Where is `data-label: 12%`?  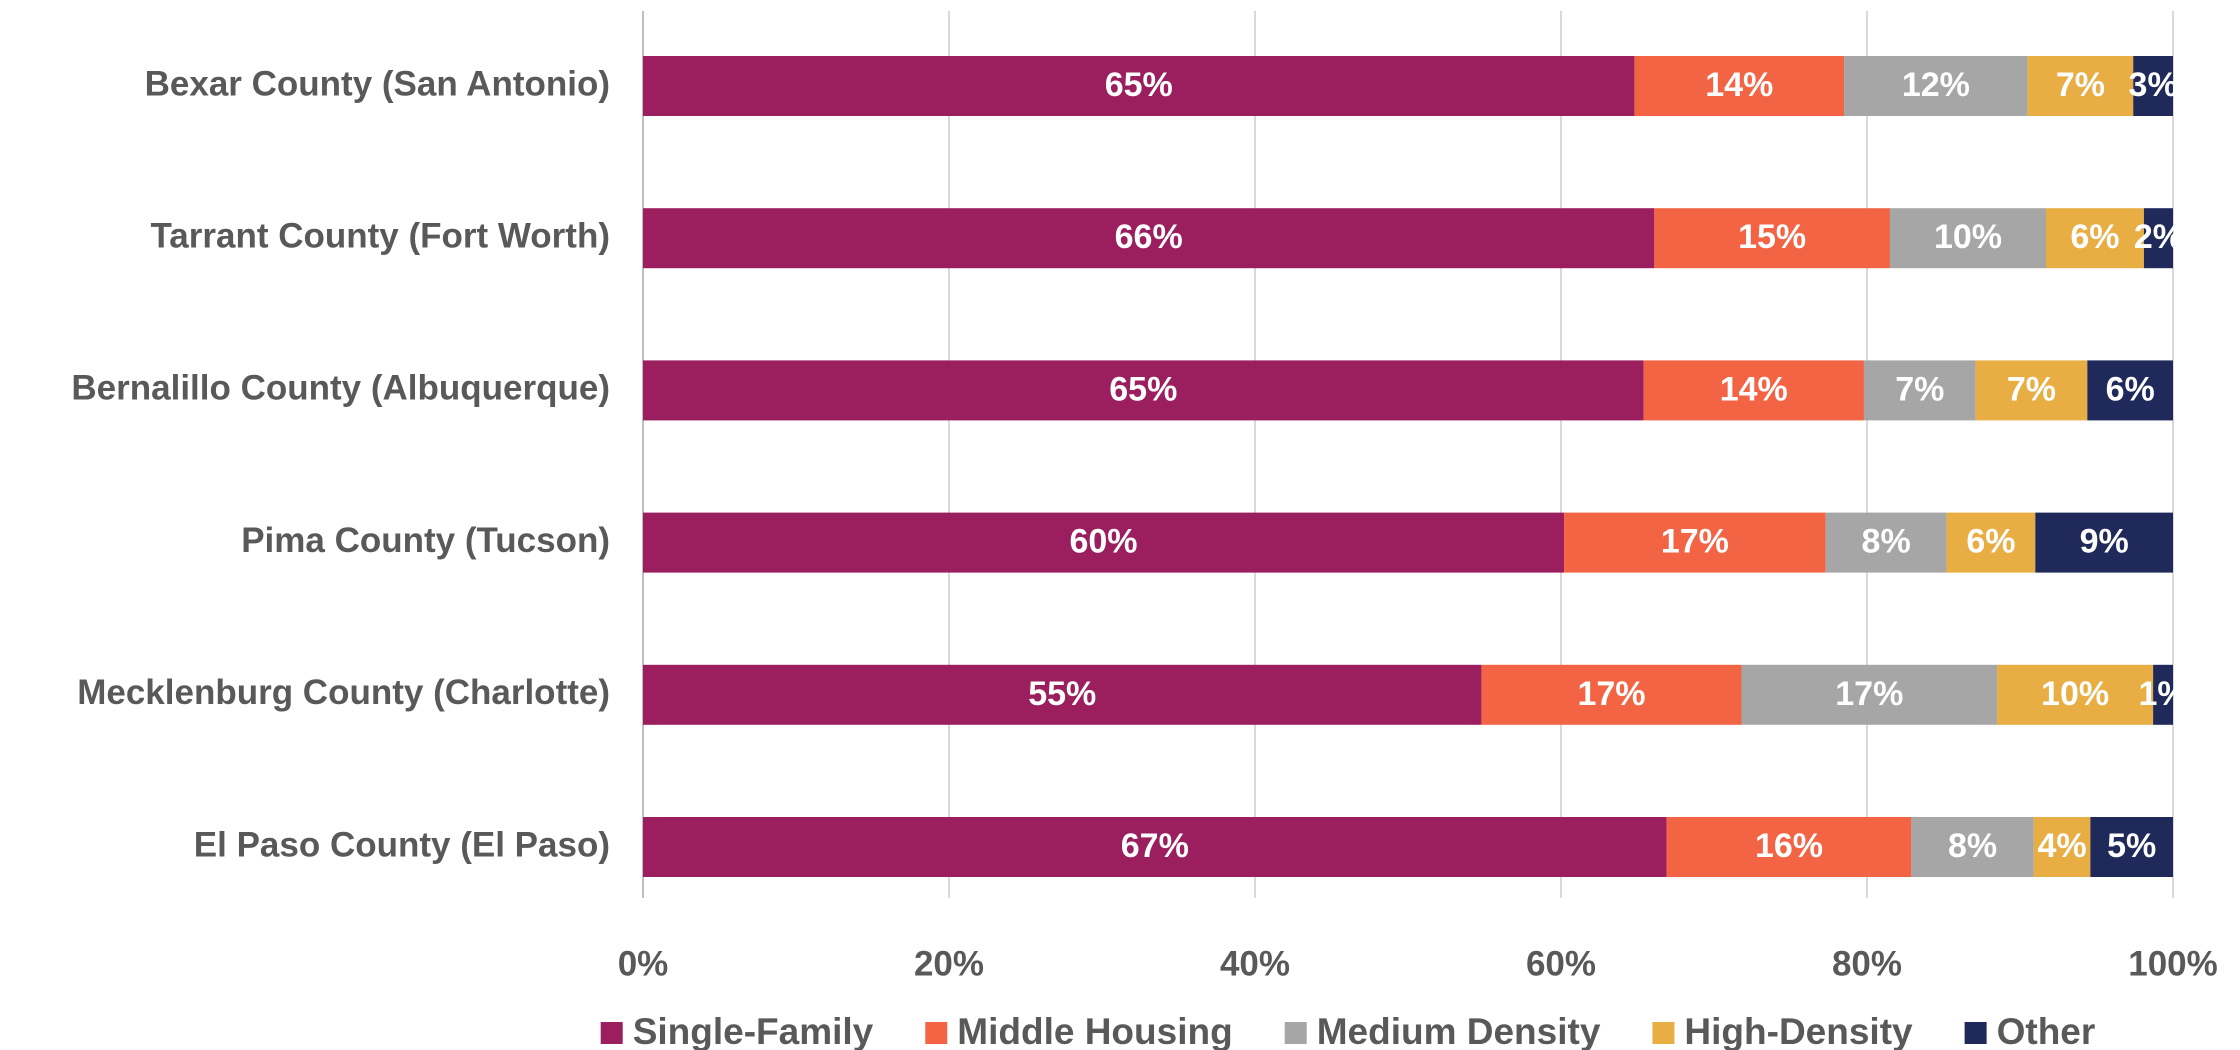 data-label: 12% is located at coordinates (1936, 85).